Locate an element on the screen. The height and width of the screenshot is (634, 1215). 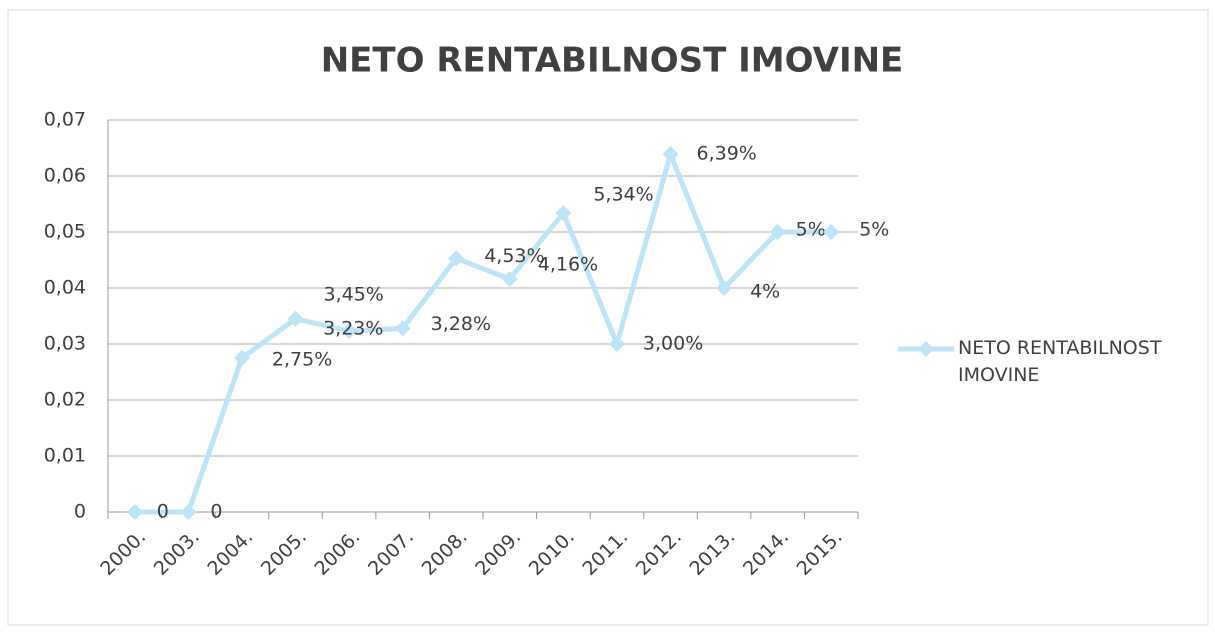
x-tick-label: 2003. is located at coordinates (177, 553).